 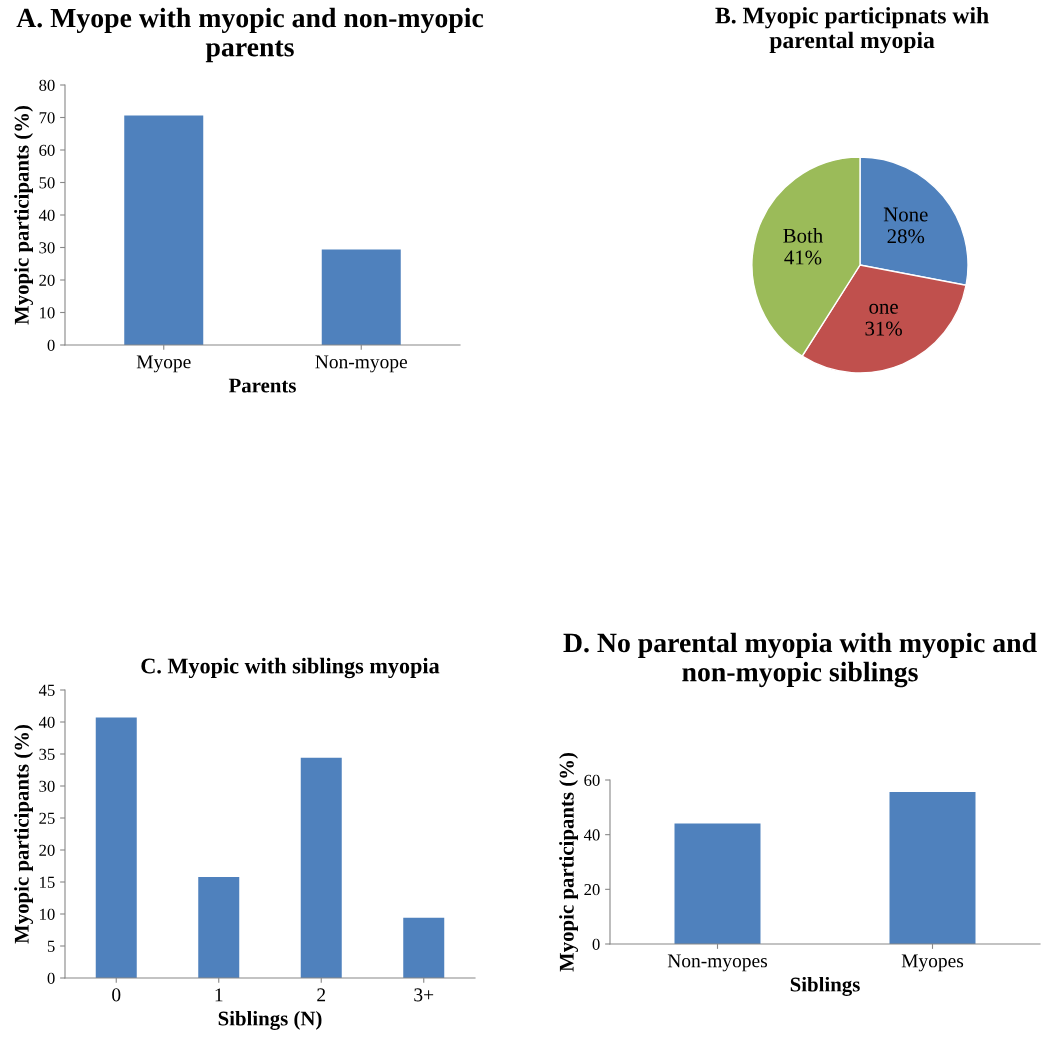 I want to click on chart-title: B. Myopic participnats wih parental myopia, so click(x=852, y=30).